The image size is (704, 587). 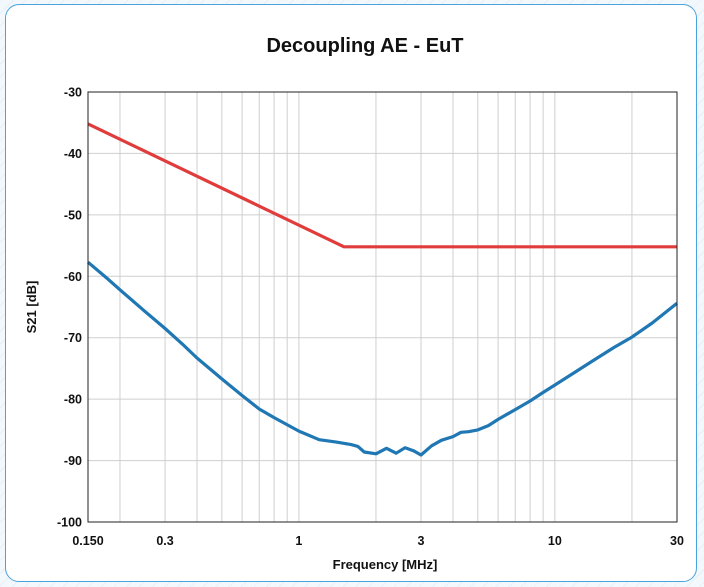 What do you see at coordinates (73, 400) in the screenshot?
I see `y-tick-label: -80` at bounding box center [73, 400].